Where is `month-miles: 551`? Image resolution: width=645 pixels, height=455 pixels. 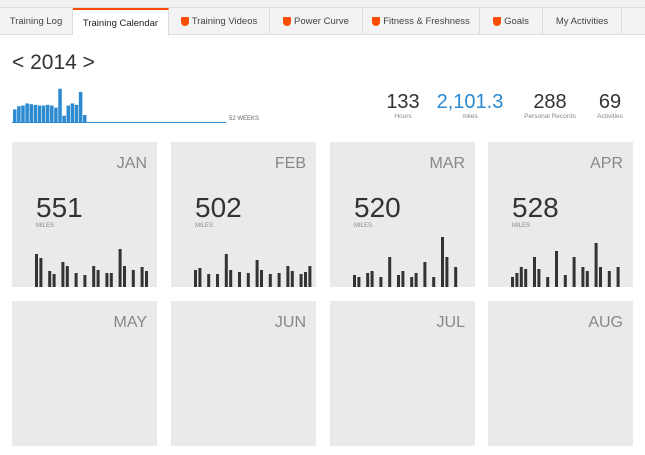 month-miles: 551 is located at coordinates (59, 207).